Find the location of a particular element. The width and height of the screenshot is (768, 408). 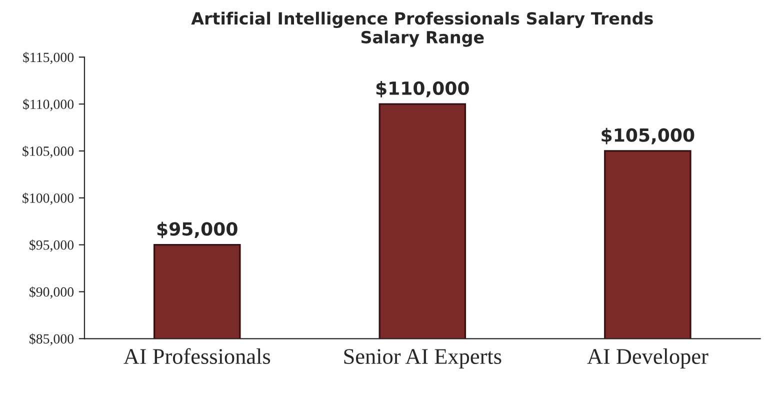

y-tick-label: $115,000 is located at coordinates (48, 58).